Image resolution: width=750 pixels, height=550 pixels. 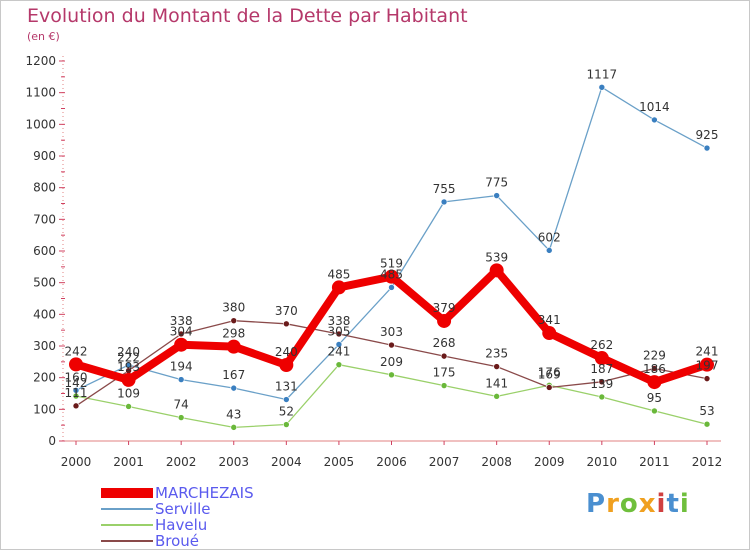 I want to click on legend-label: Broué, so click(x=177, y=541).